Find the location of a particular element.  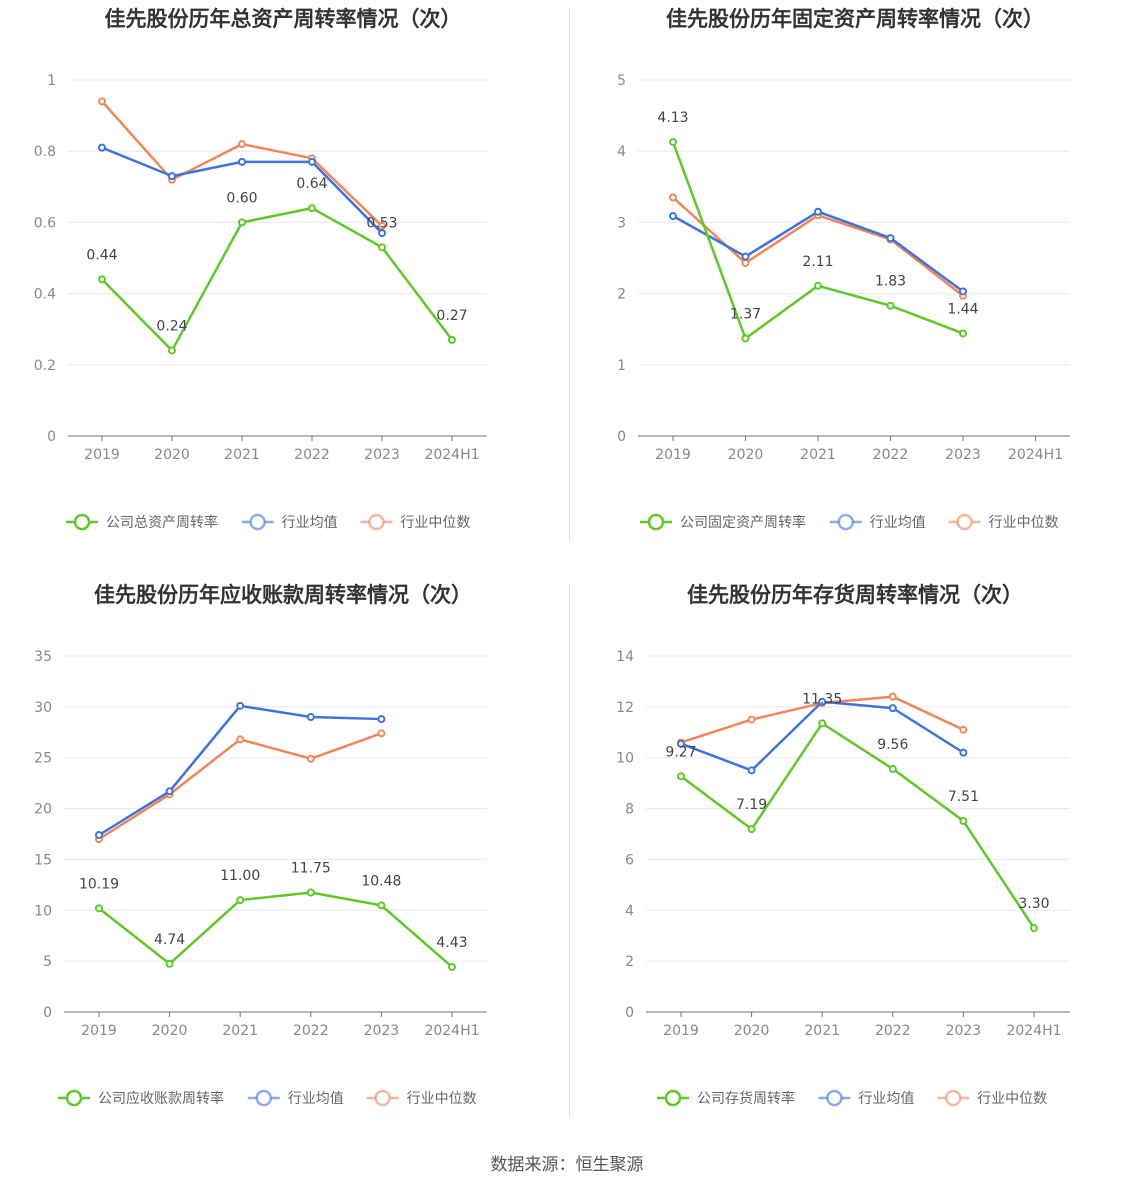

data-label: 10.19 is located at coordinates (99, 884).